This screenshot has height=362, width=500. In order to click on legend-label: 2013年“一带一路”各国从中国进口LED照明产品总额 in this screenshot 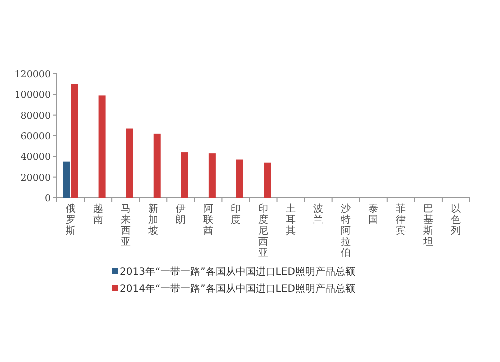, I will do `click(238, 272)`.